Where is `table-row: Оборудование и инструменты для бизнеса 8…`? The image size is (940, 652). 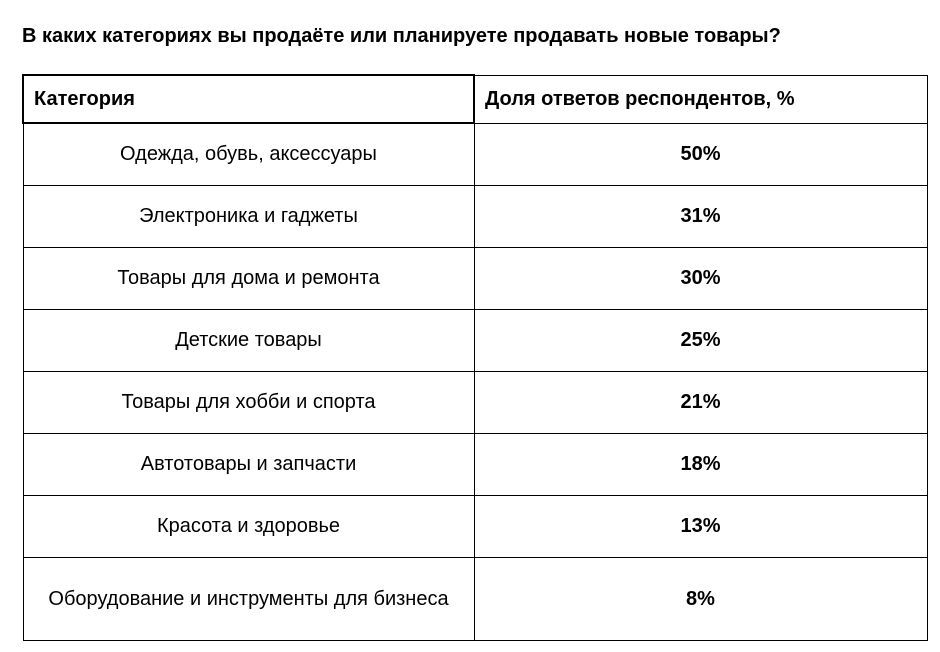
table-row: Оборудование и инструменты для бизнеса 8… is located at coordinates (475, 598).